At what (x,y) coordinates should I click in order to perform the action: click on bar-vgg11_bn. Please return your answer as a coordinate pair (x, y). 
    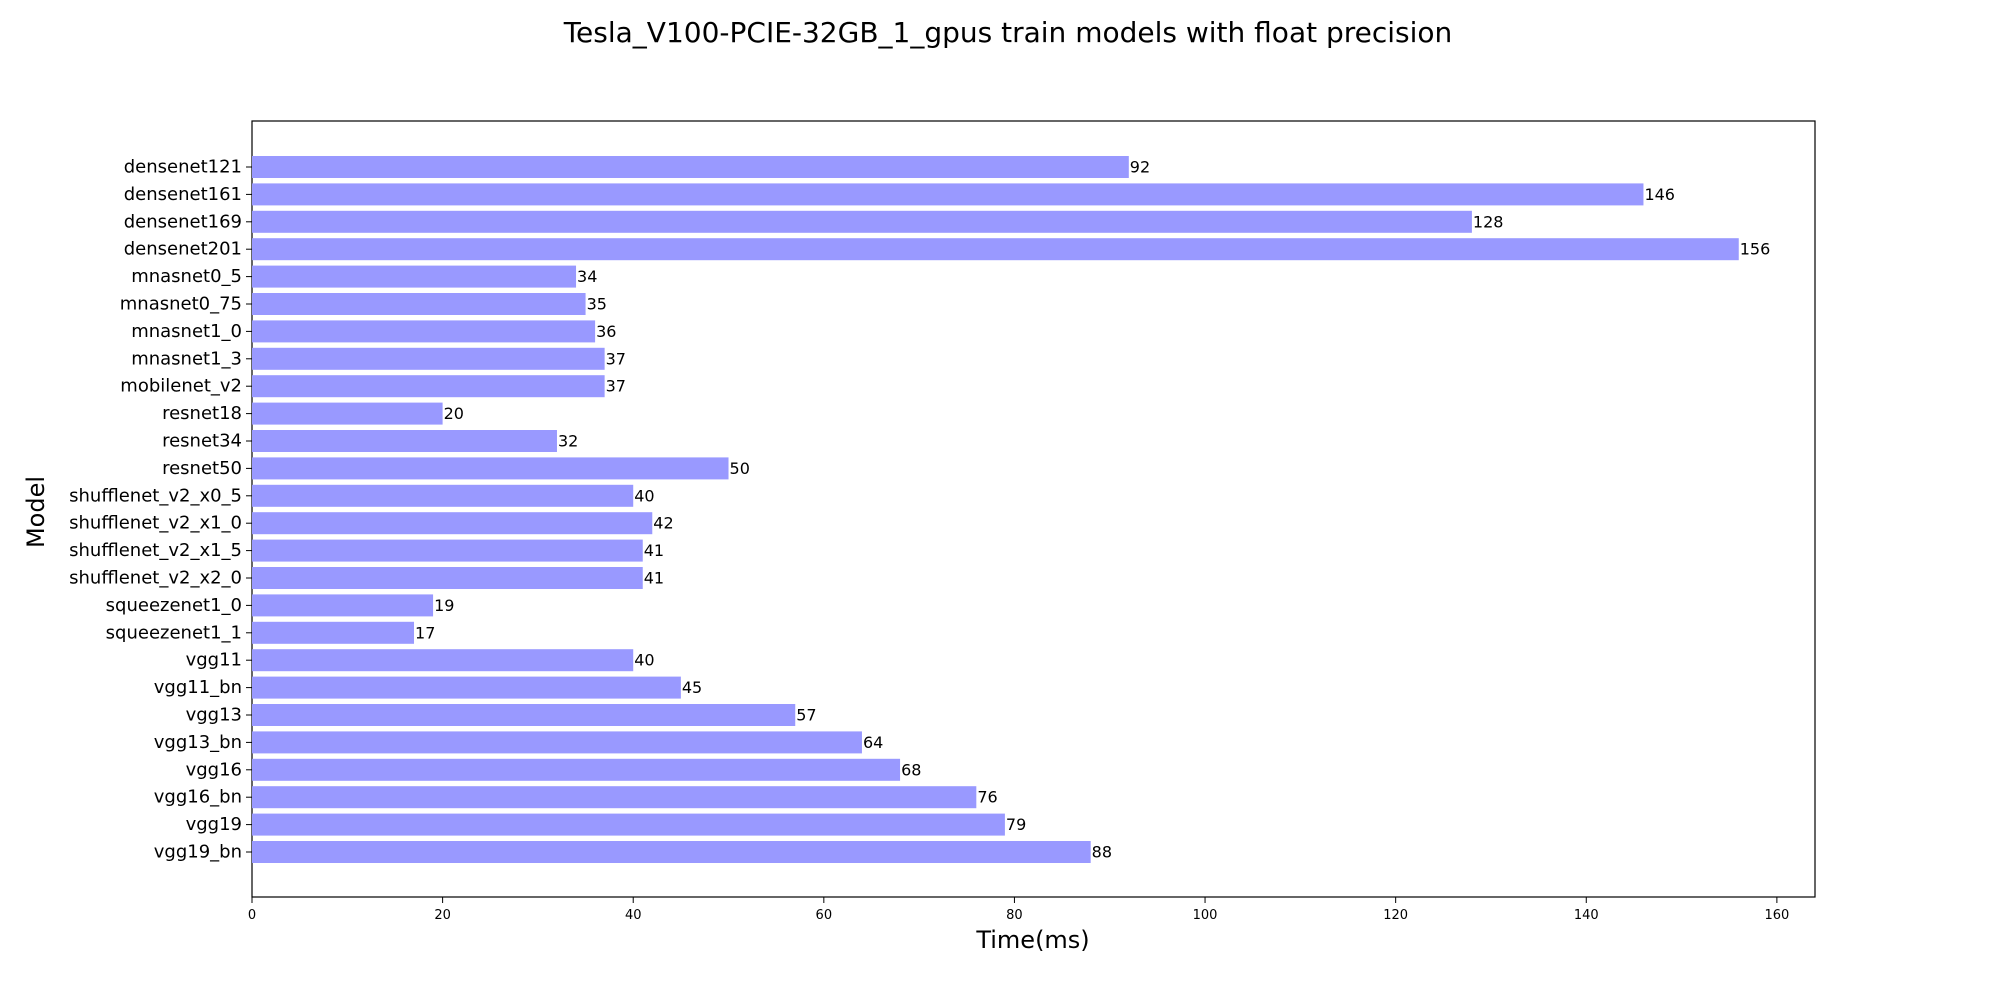
    Looking at the image, I should click on (466, 687).